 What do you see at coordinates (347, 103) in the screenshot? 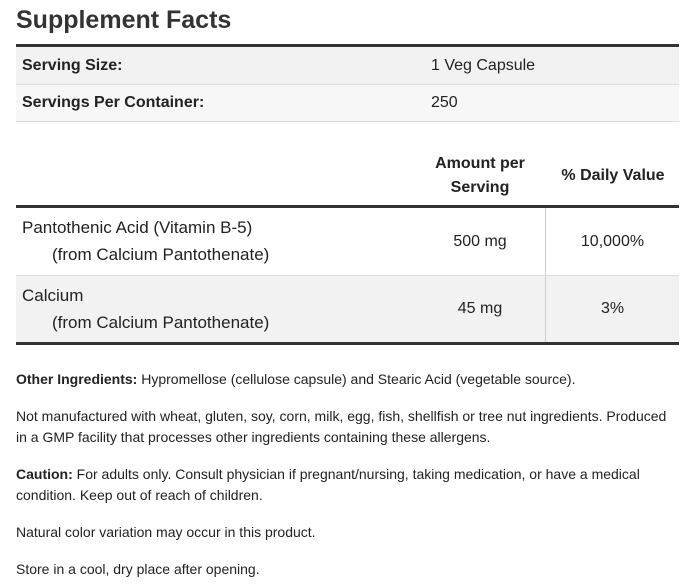
I see `serving-row: Servings Per Container: 250` at bounding box center [347, 103].